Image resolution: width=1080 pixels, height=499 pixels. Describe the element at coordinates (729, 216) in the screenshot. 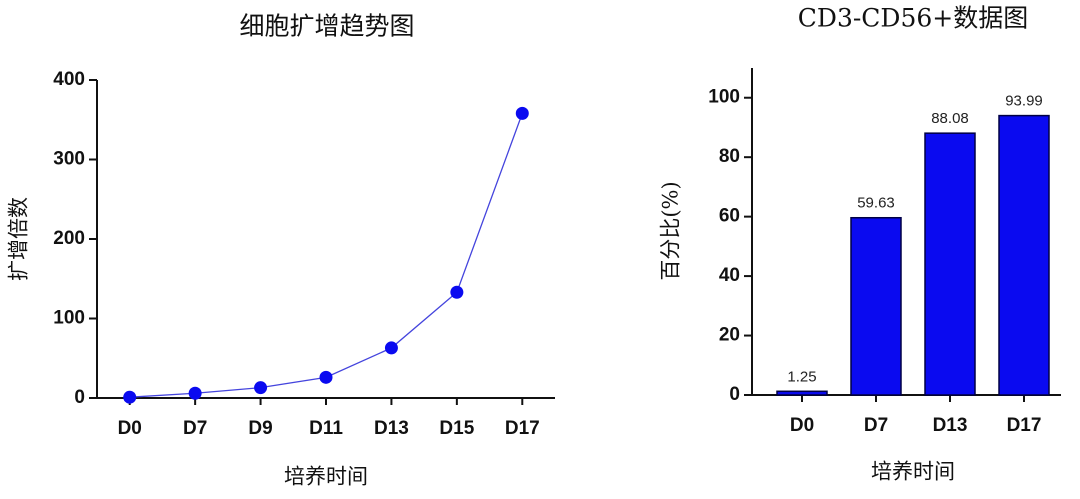

I see `y-tick-label: 60` at that location.